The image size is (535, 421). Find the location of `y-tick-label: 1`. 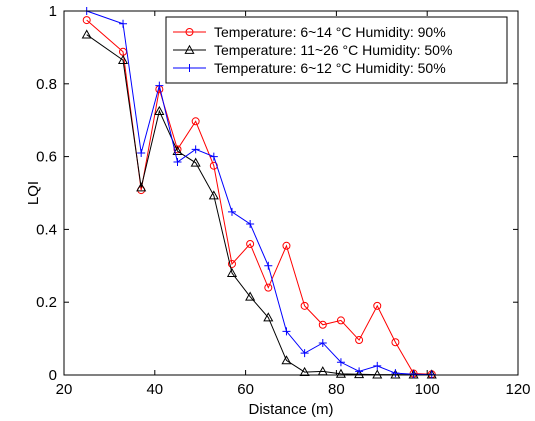

y-tick-label: 1 is located at coordinates (53, 11).